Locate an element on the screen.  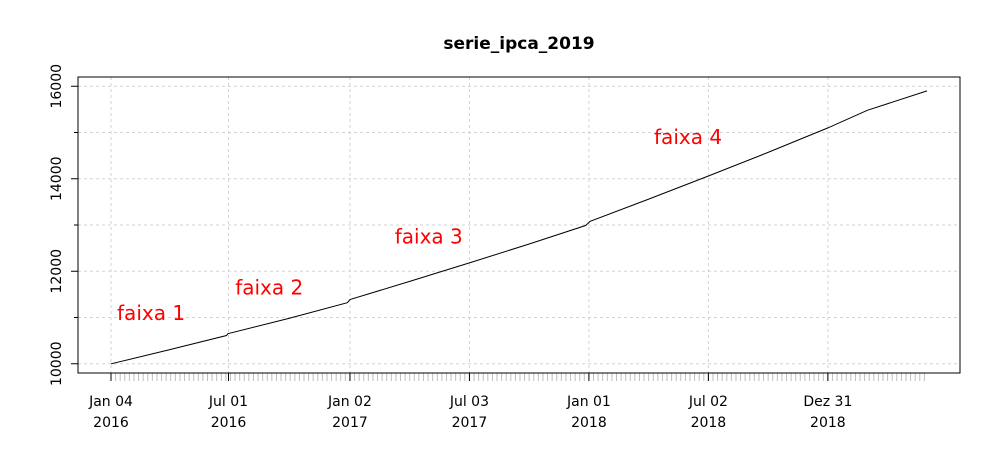
x-tick-label: Dez 31 is located at coordinates (827, 402).